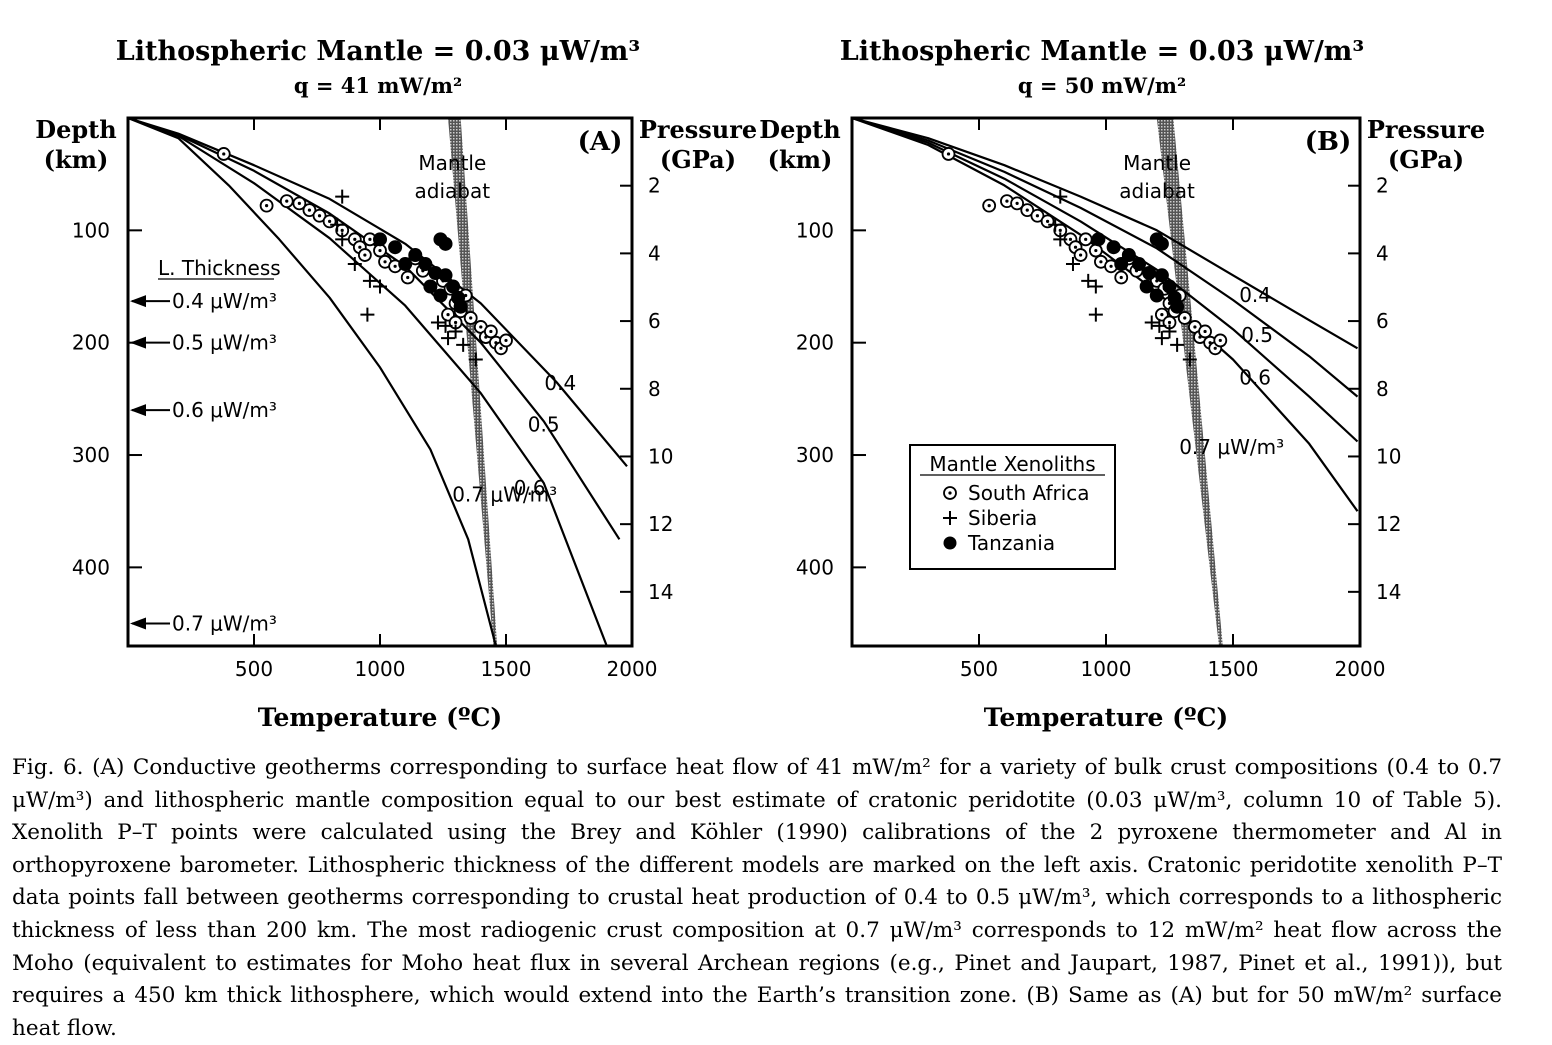 Image resolution: width=1552 pixels, height=1045 pixels. I want to click on y-tick-label: 100, so click(91, 230).